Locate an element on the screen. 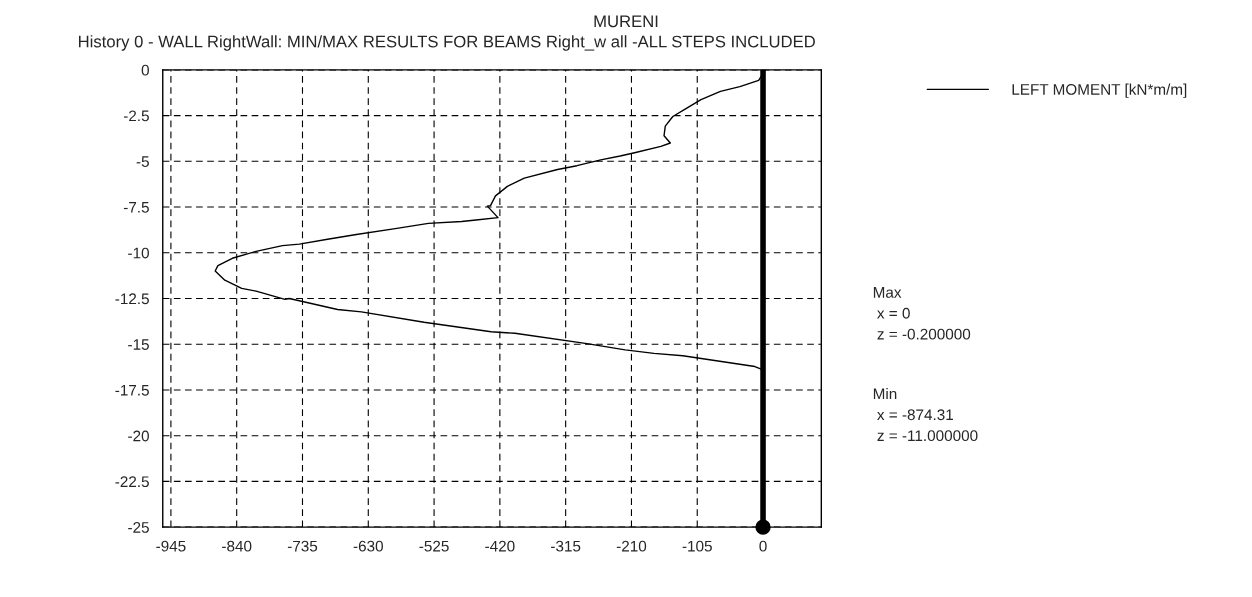  y-tick-label: -7.5 is located at coordinates (136, 207).